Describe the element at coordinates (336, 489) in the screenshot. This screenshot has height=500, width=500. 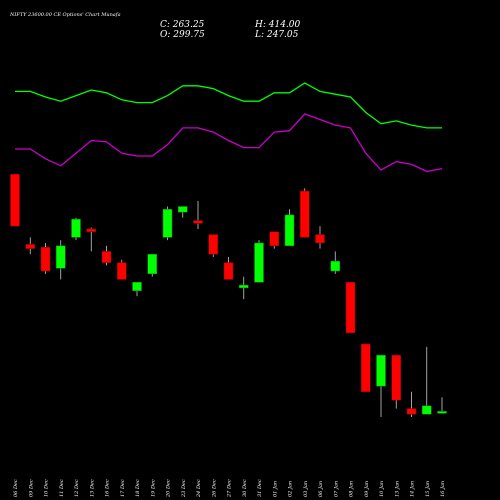
I see `x-tick-label: 07 Jan` at that location.